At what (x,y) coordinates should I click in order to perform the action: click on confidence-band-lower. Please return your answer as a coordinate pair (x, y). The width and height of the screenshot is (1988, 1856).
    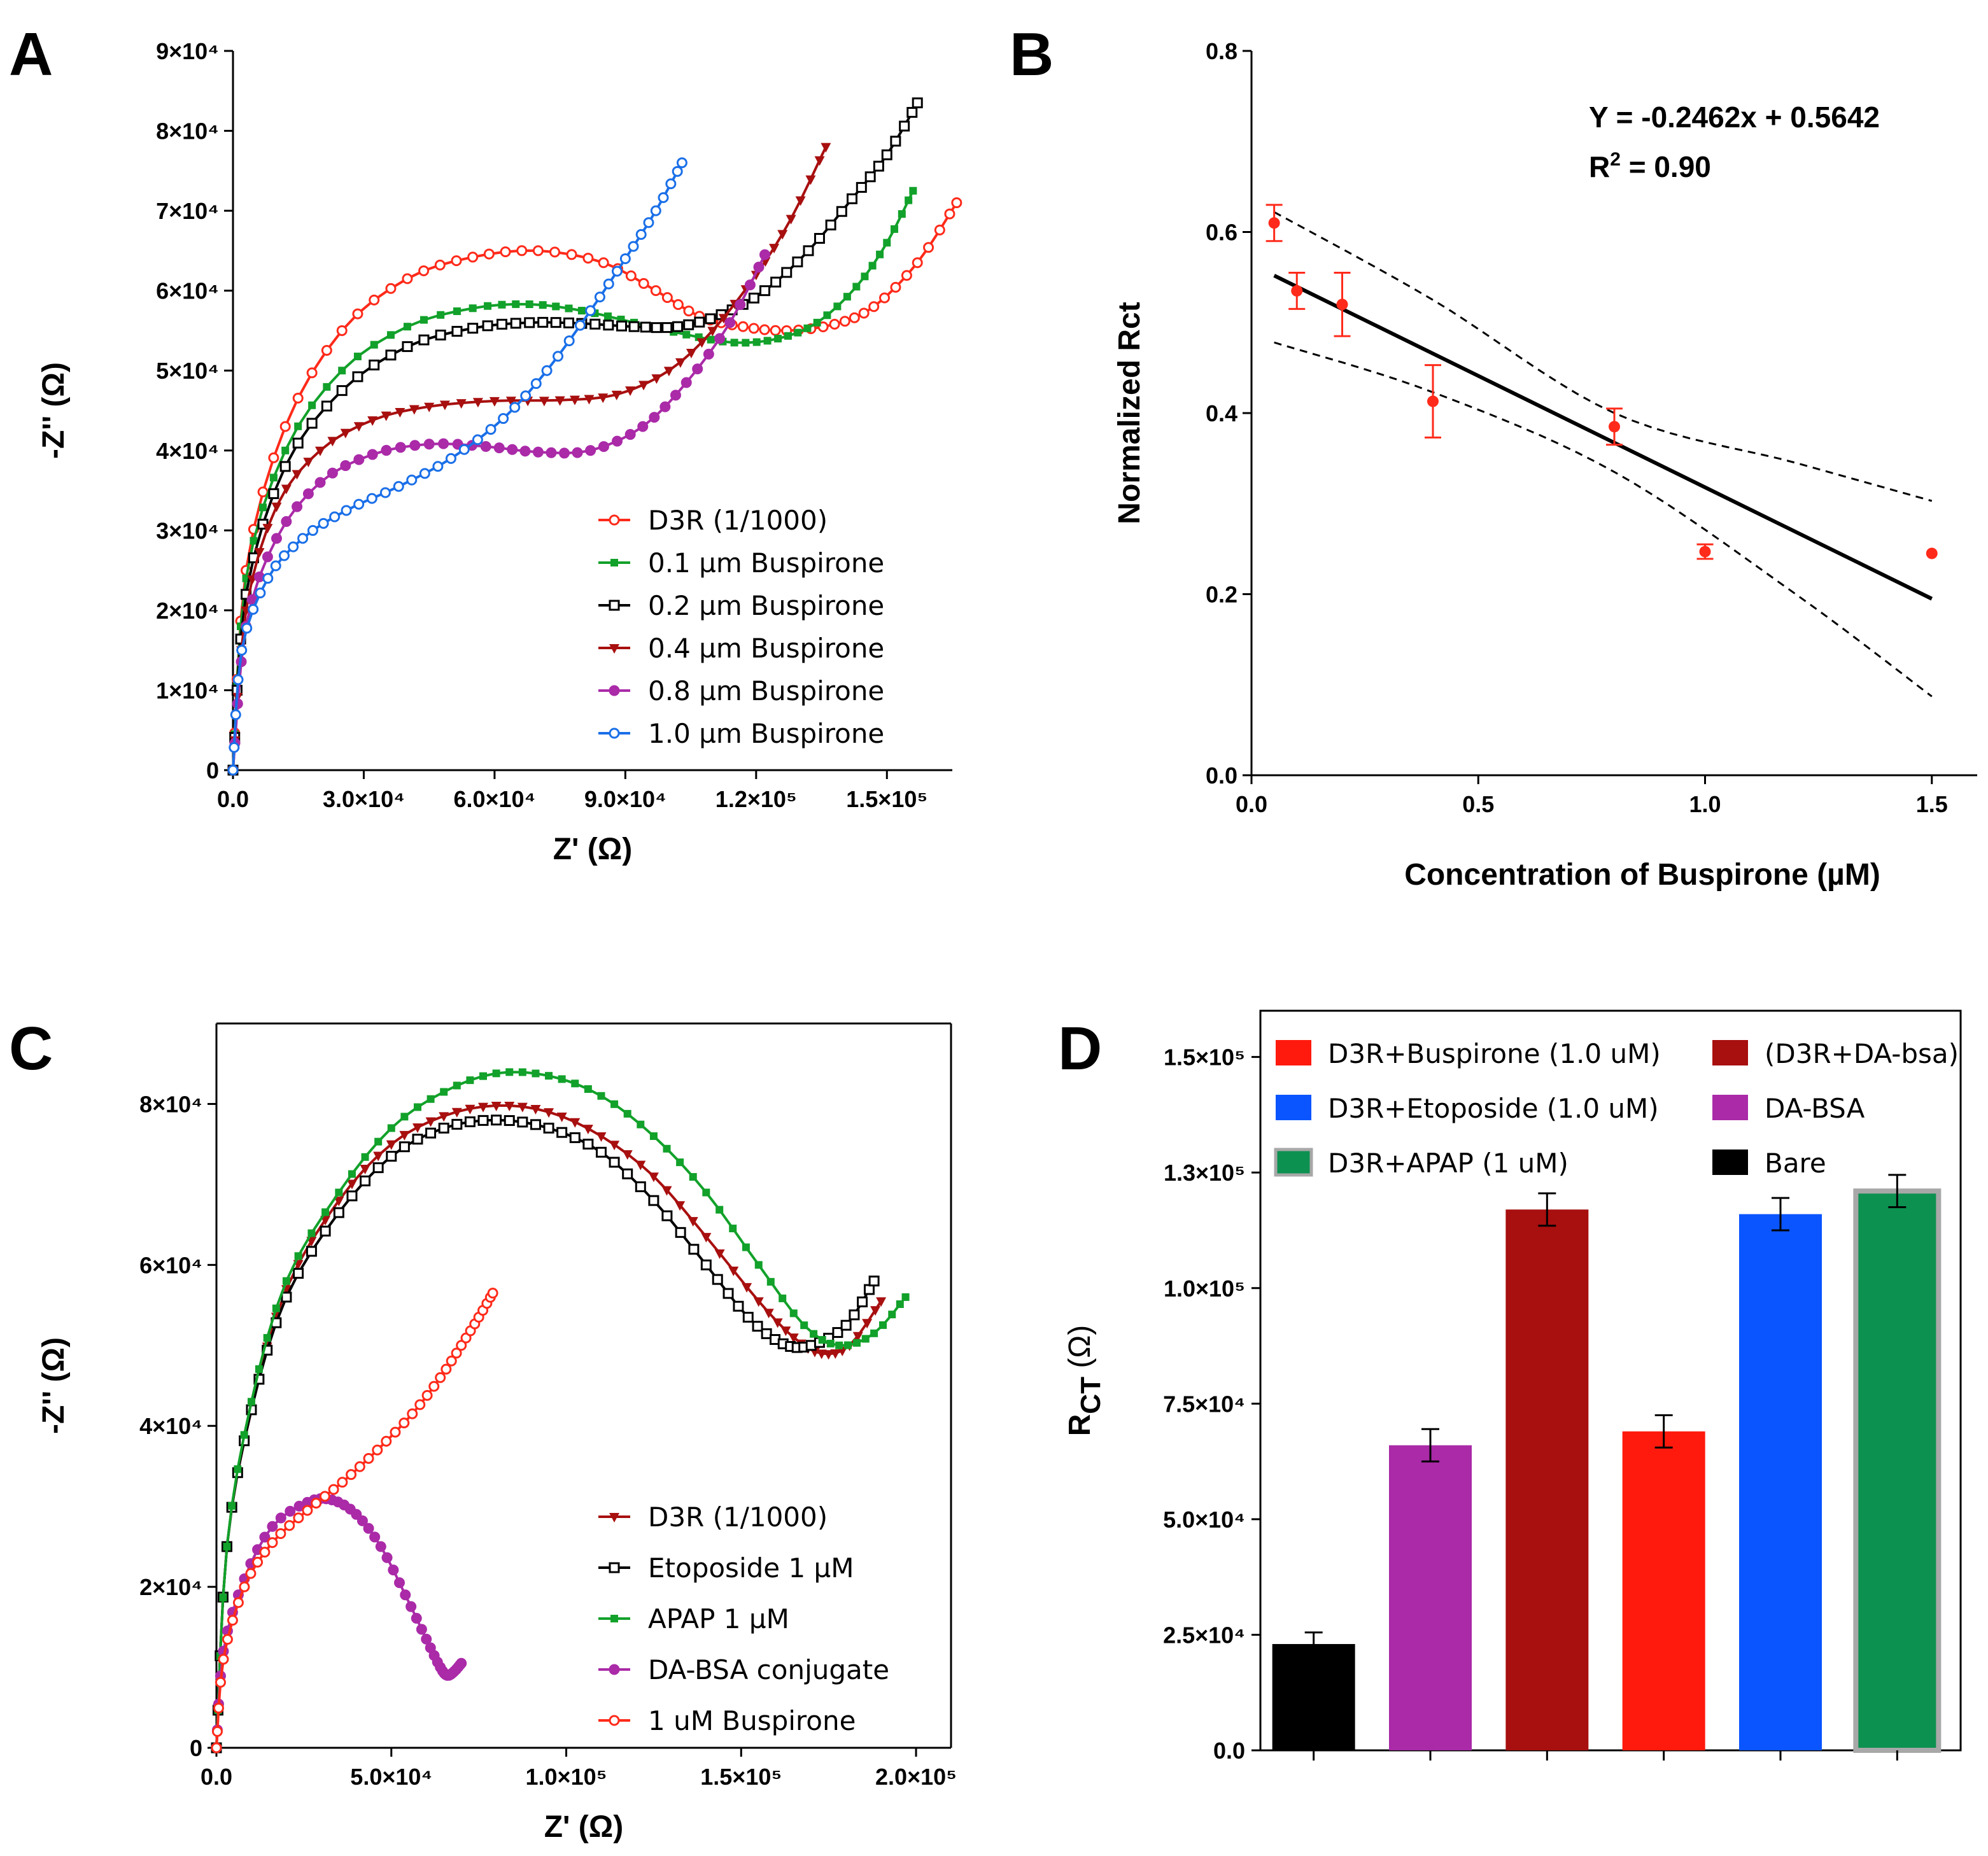
    Looking at the image, I should click on (1603, 519).